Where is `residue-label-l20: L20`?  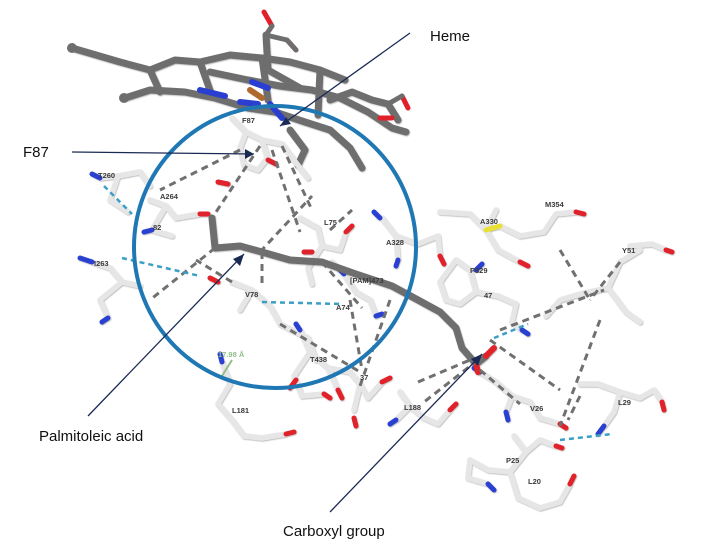 residue-label-l20: L20 is located at coordinates (534, 481).